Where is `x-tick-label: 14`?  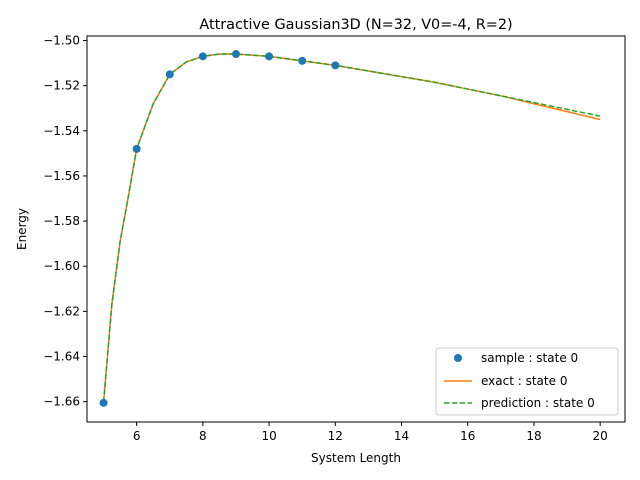 x-tick-label: 14 is located at coordinates (401, 436).